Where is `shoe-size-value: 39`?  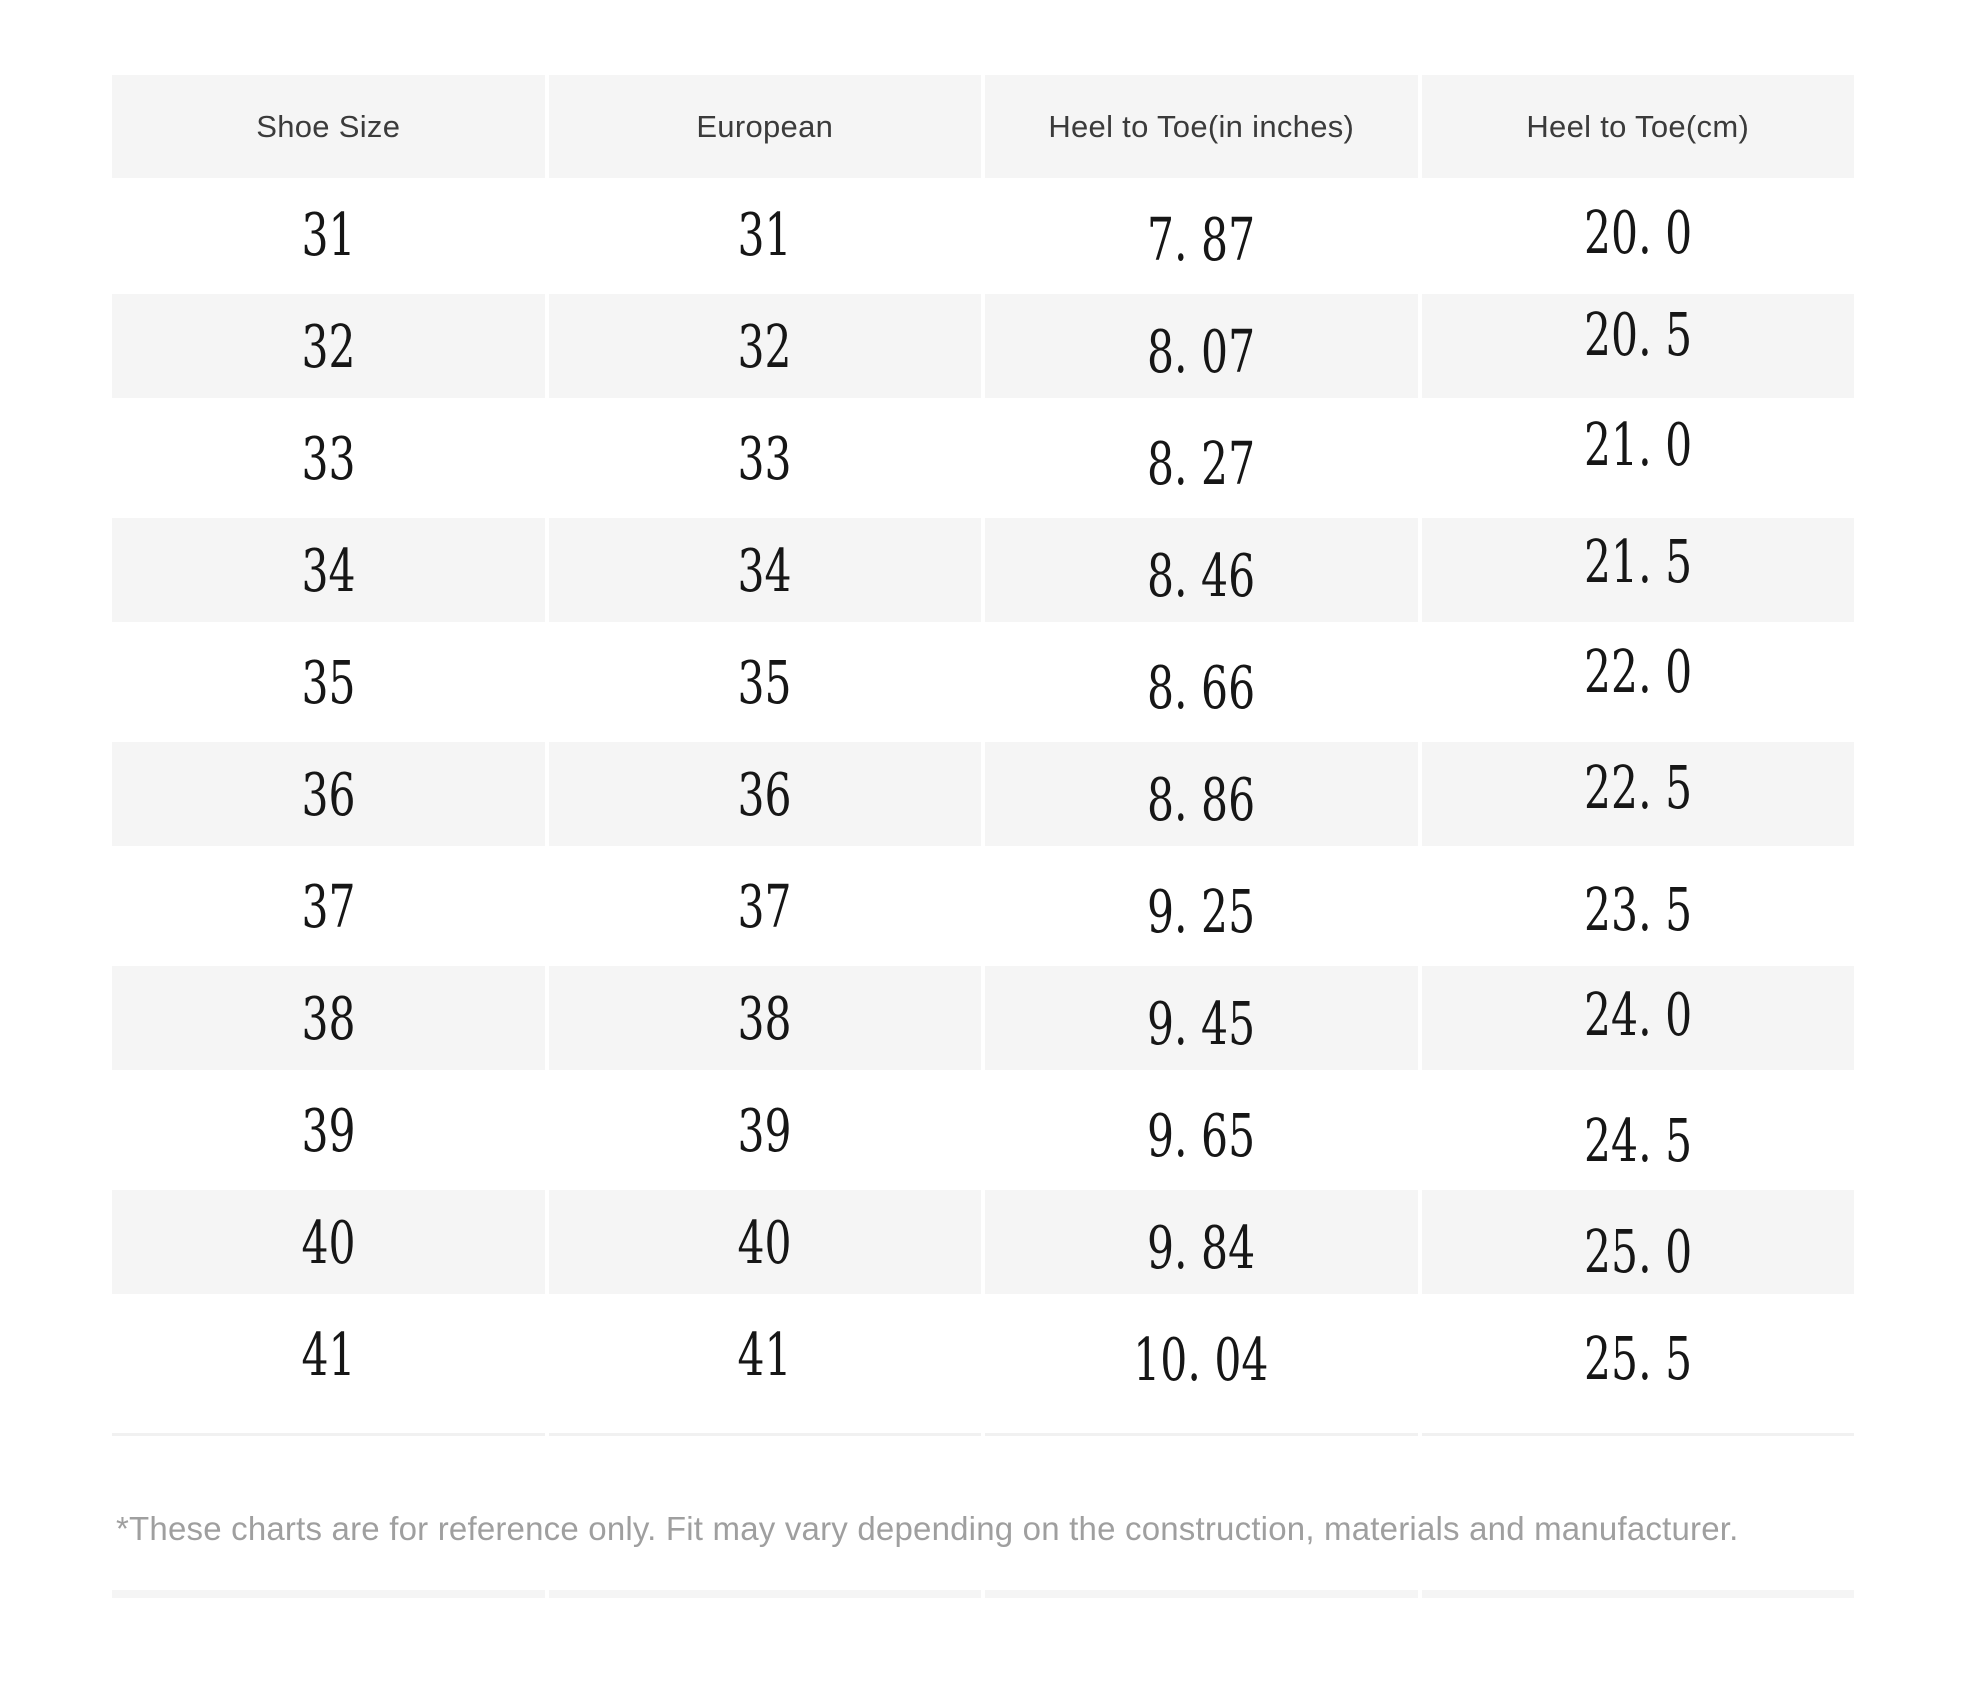
shoe-size-value: 39 is located at coordinates (328, 1130).